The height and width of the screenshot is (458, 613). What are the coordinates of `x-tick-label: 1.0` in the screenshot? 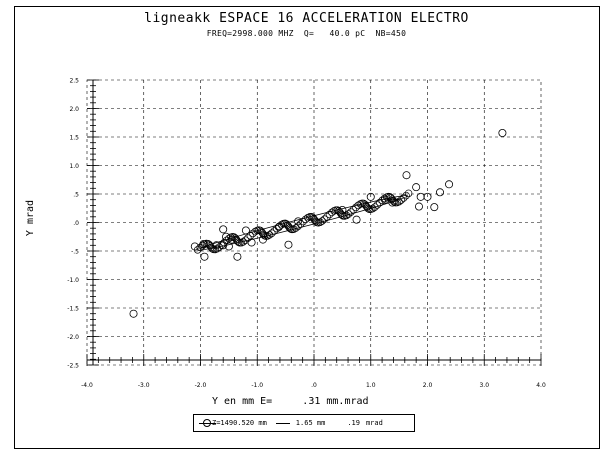 It's located at (371, 385).